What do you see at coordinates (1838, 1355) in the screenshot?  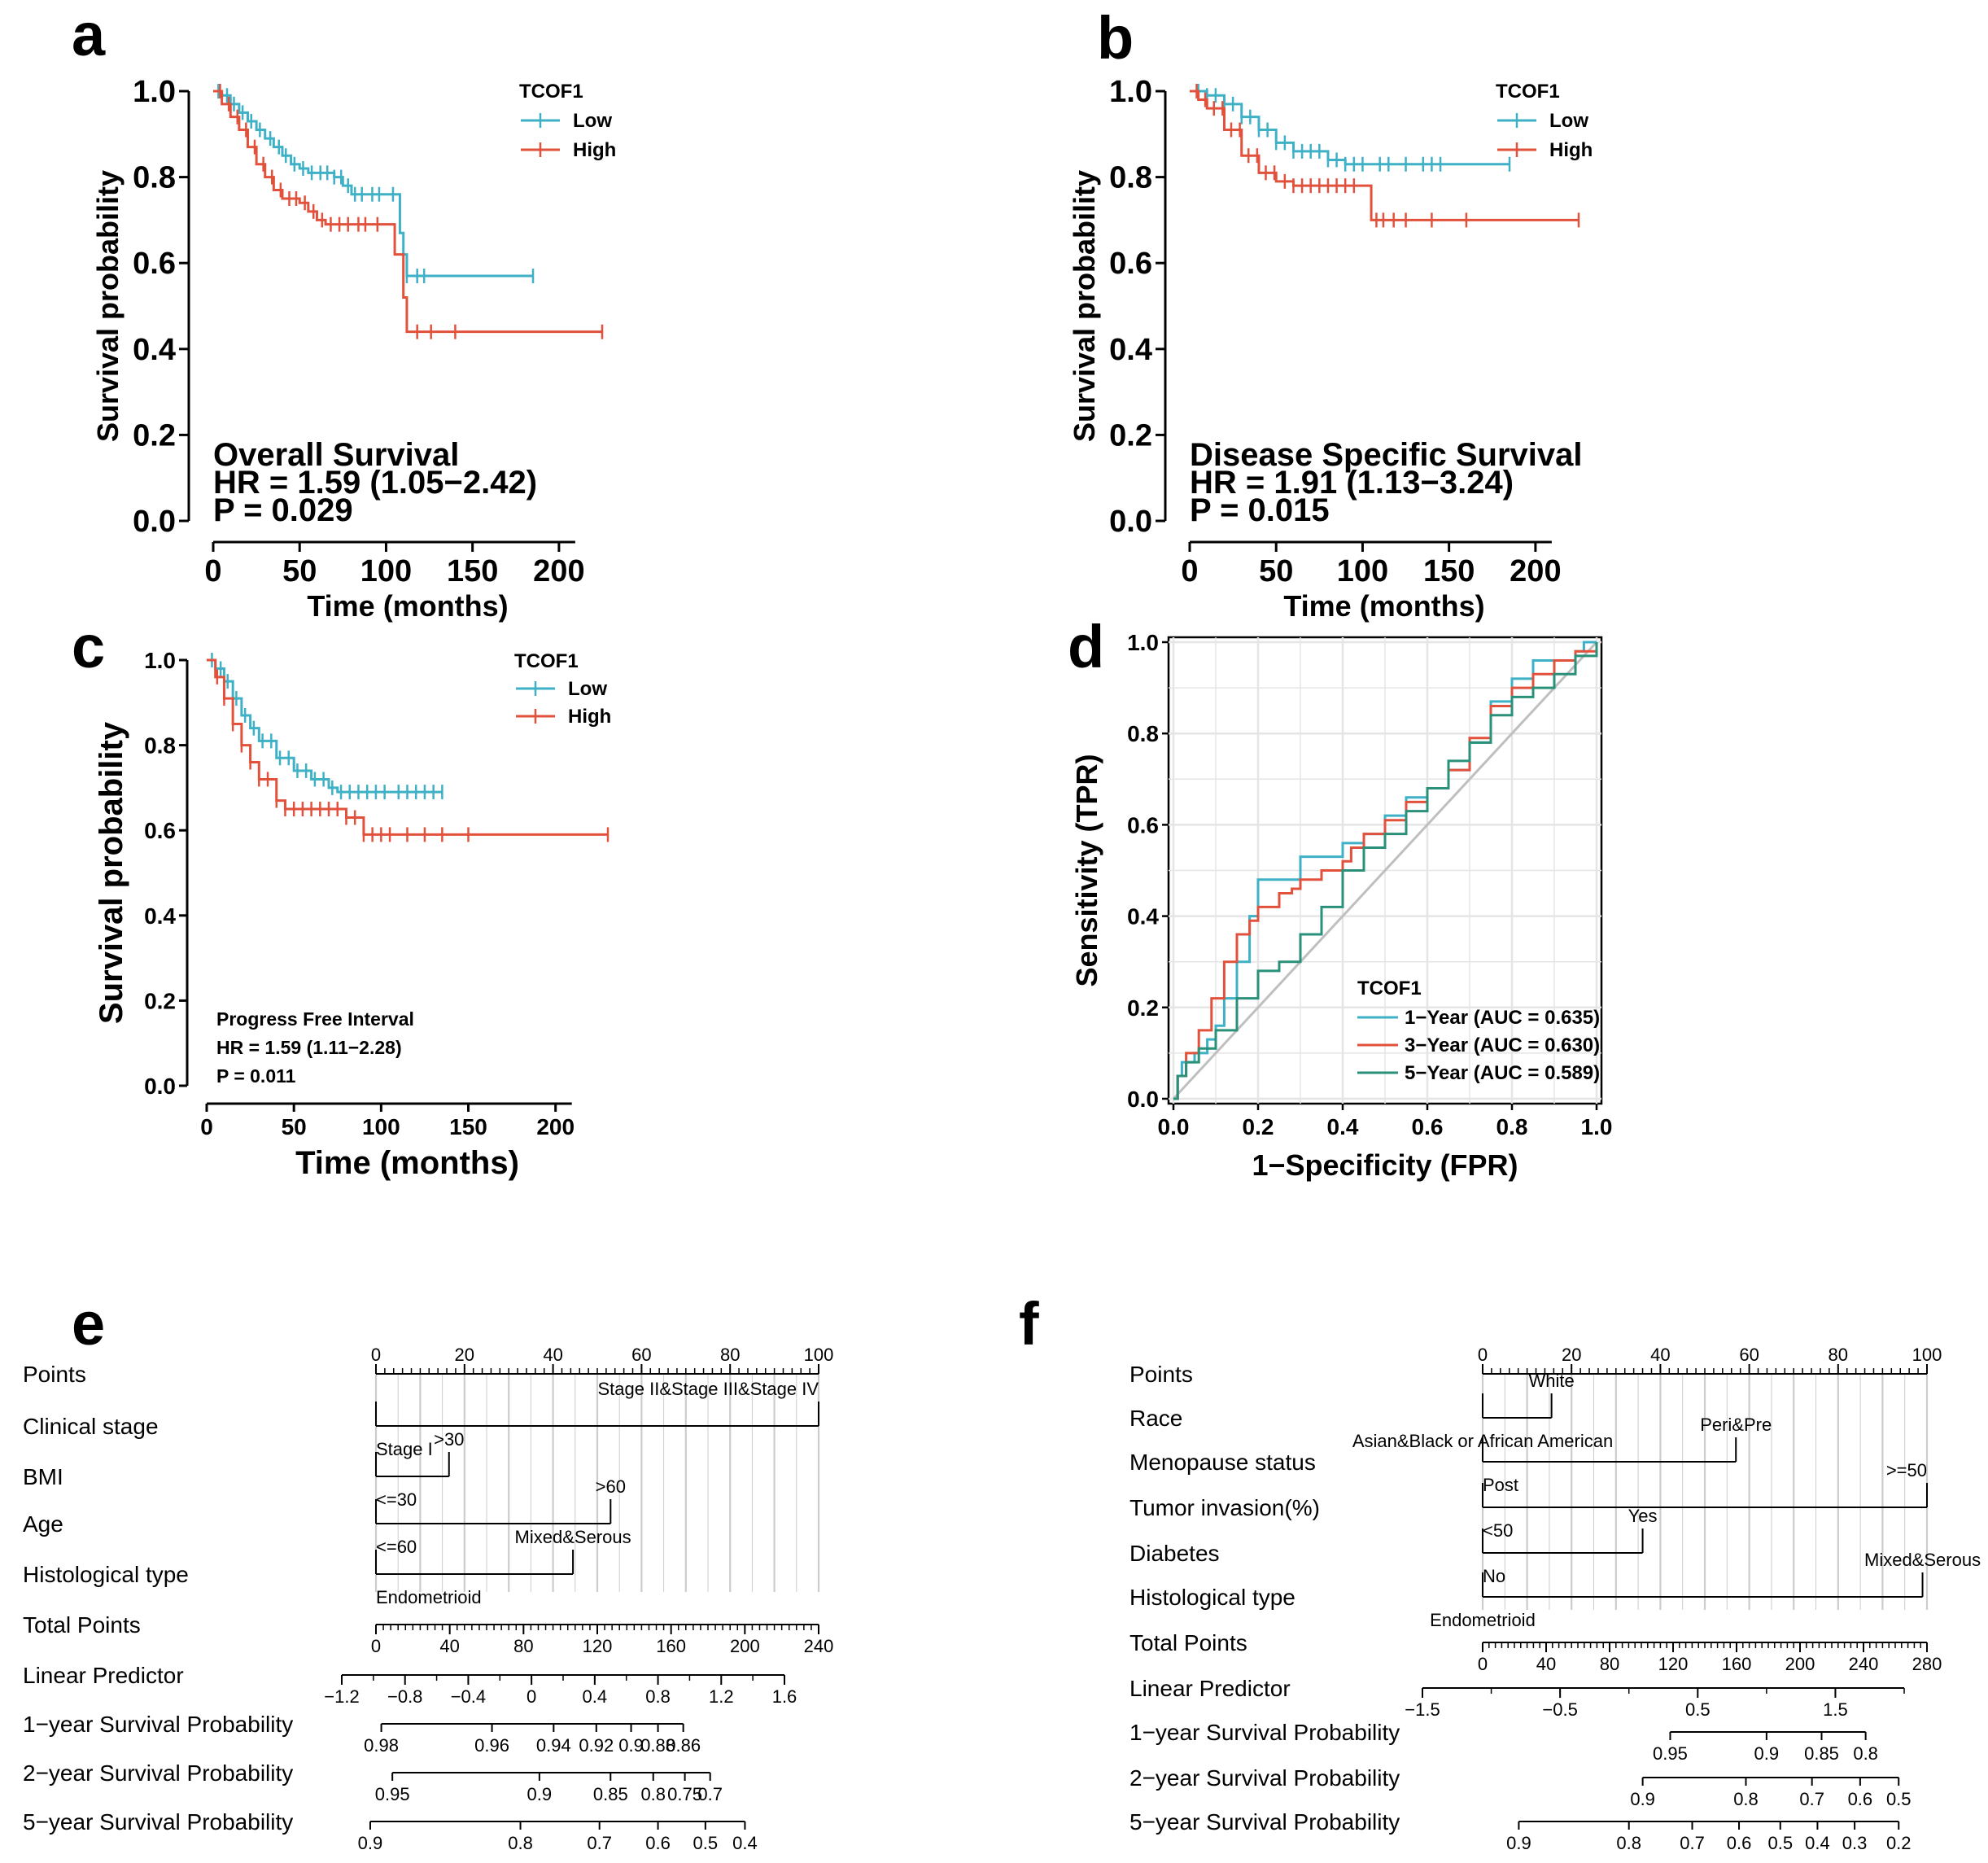 I see `tick-label: 80` at bounding box center [1838, 1355].